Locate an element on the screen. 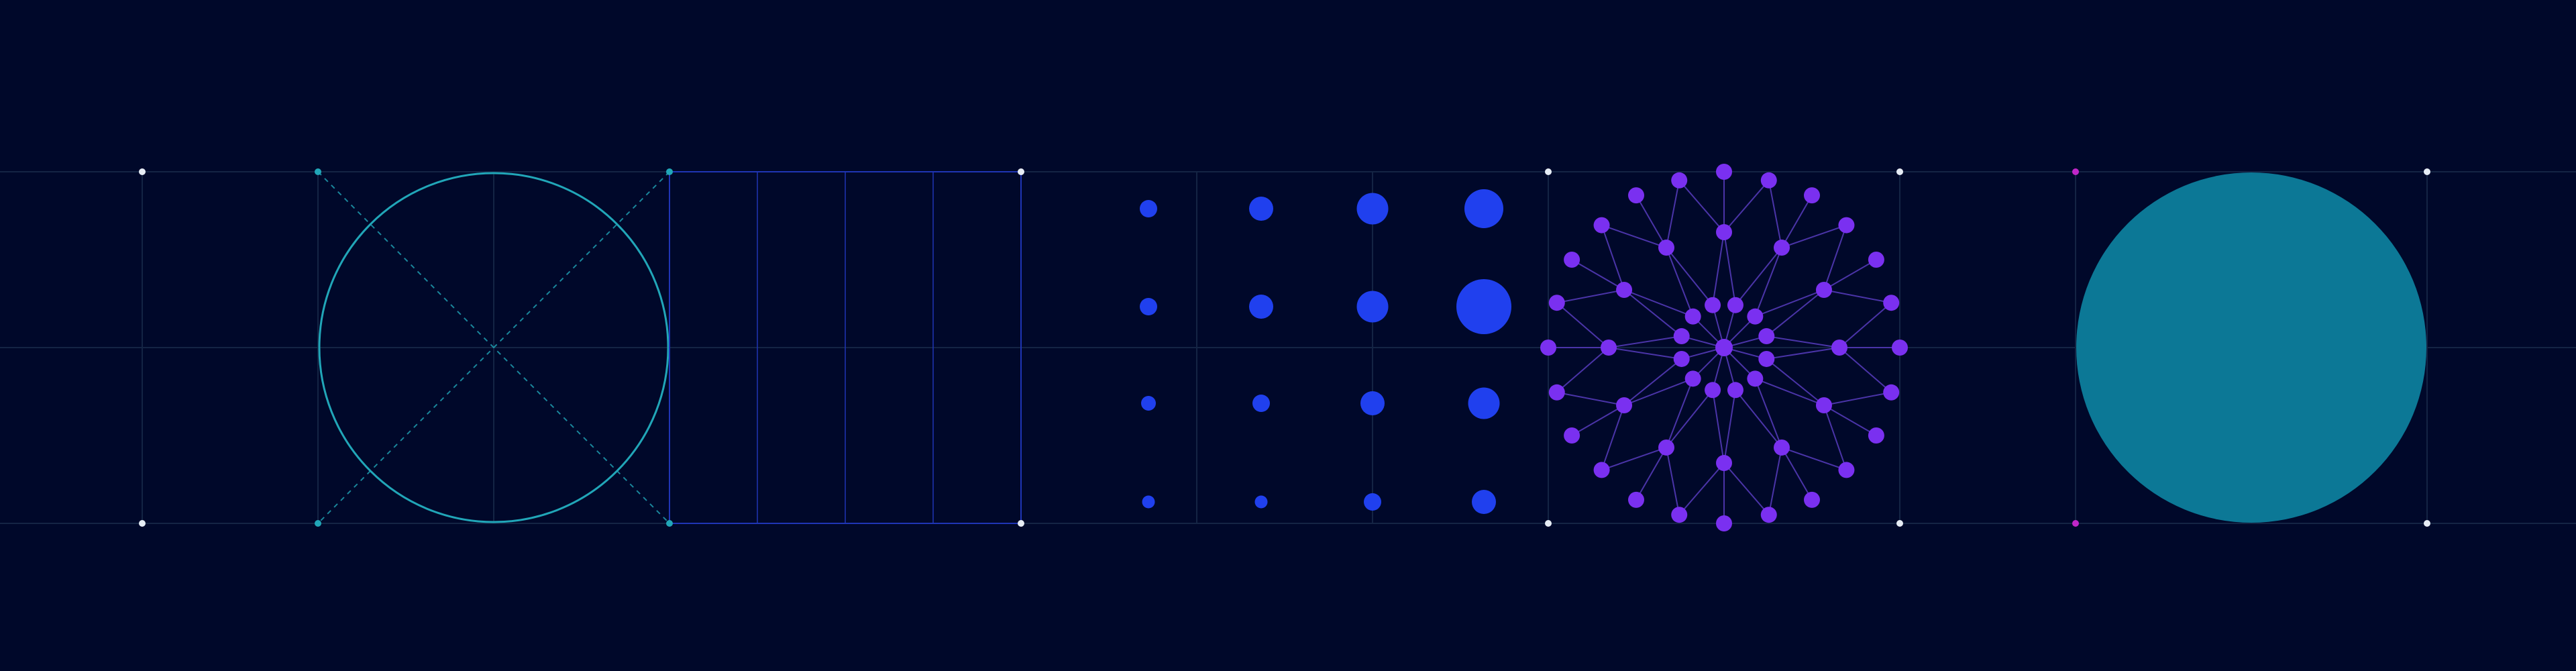  diagonal-guide is located at coordinates (493, 347).